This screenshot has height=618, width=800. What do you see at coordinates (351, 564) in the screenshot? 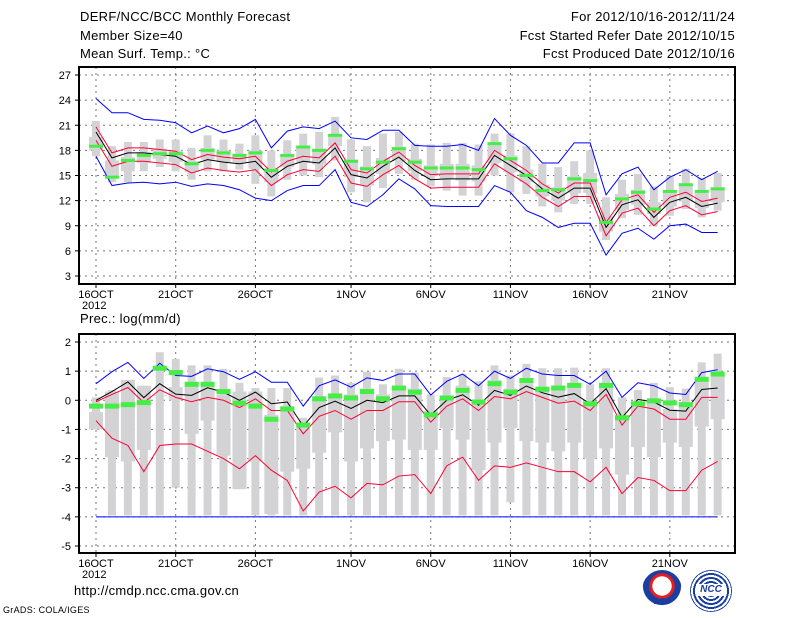
I see `x-tick-label: 1NOV` at bounding box center [351, 564].